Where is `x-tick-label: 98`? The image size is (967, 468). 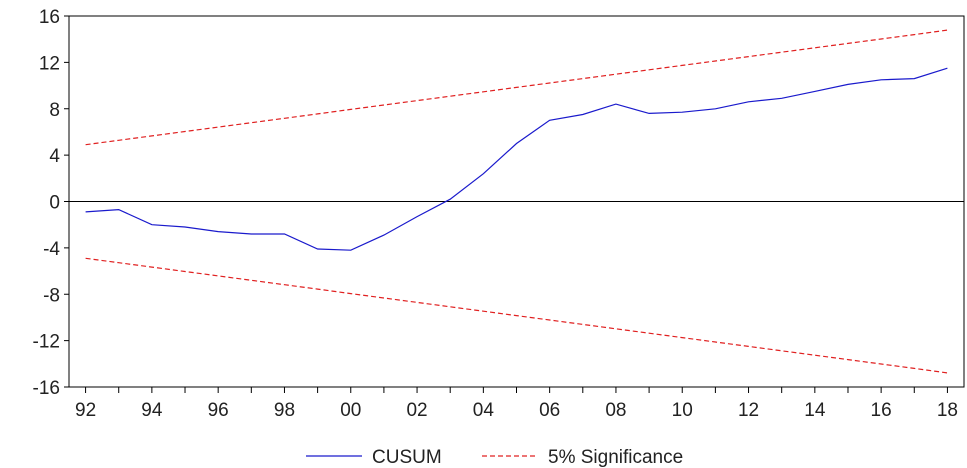
x-tick-label: 98 is located at coordinates (284, 410).